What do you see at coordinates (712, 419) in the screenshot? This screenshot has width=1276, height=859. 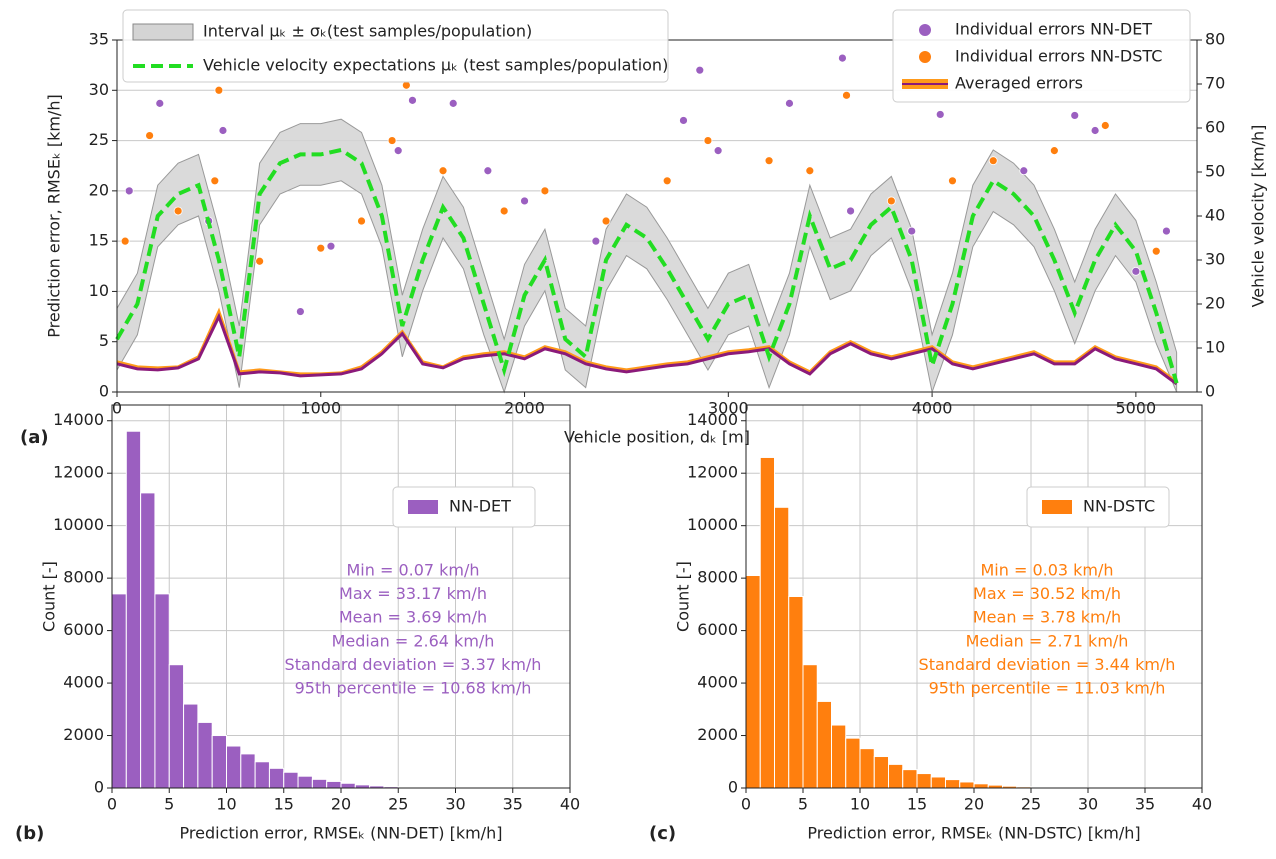 I see `y-tick-label: 14000` at bounding box center [712, 419].